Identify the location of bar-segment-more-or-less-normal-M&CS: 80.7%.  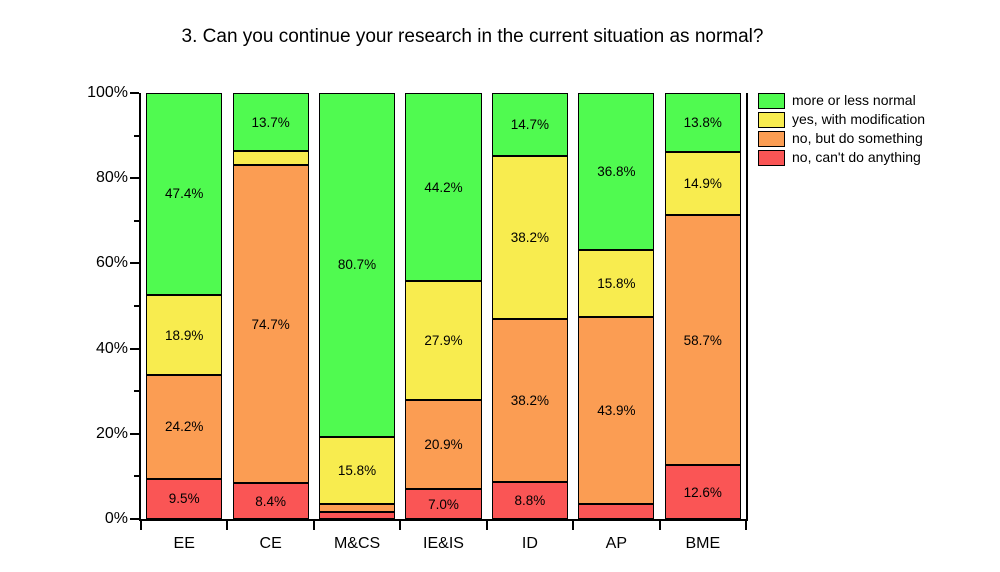
(357, 265).